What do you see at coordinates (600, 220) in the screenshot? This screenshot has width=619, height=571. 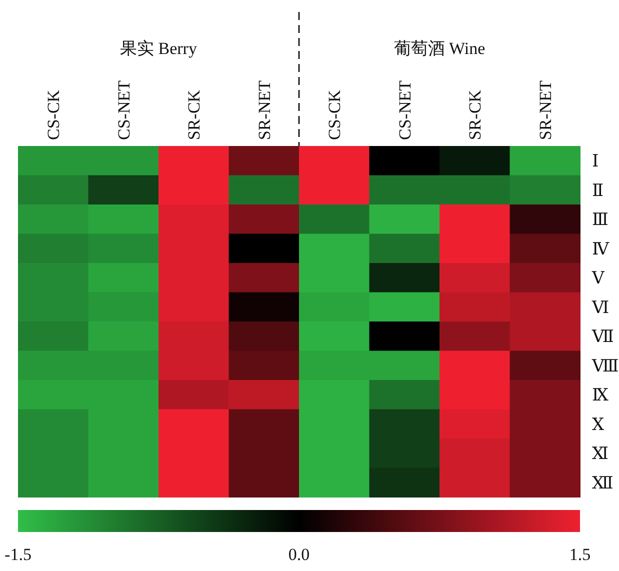 I see `y-tick-label: Ⅲ` at bounding box center [600, 220].